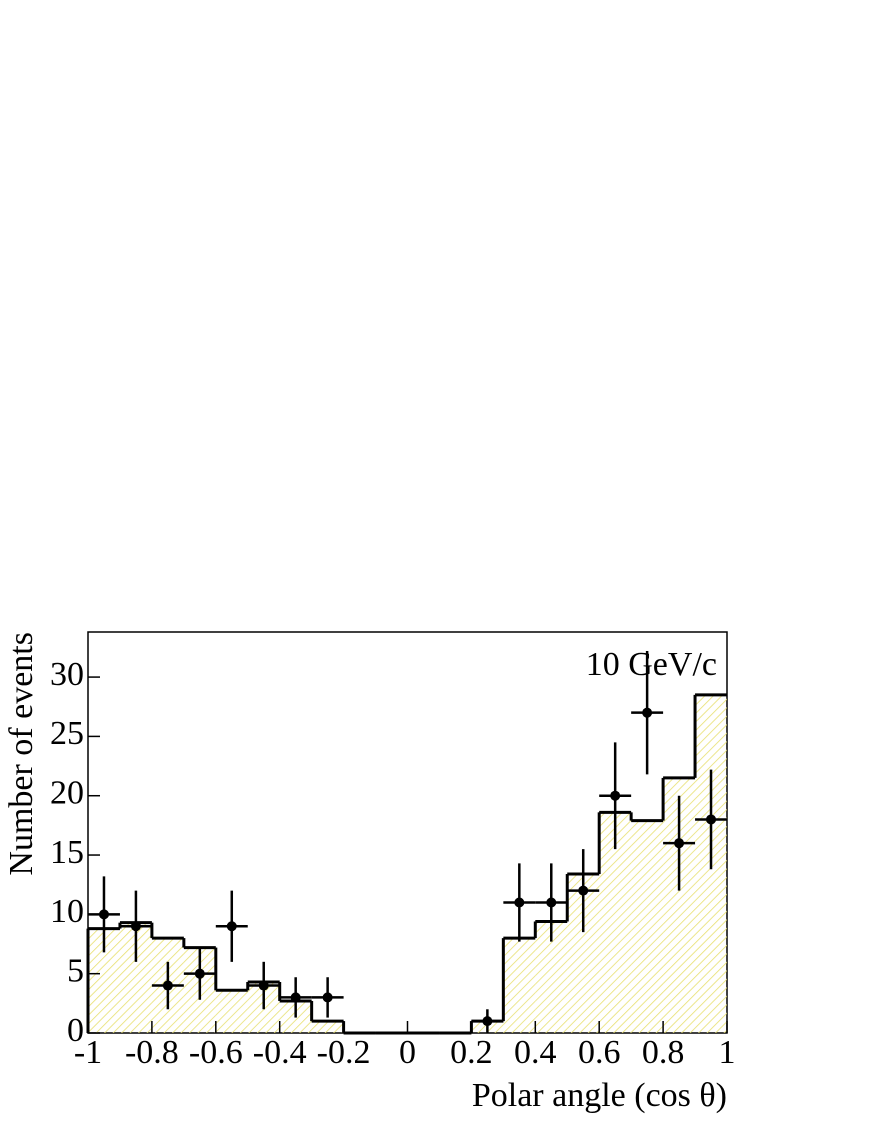  Describe the element at coordinates (599, 1095) in the screenshot. I see `x-axis-label: Polar angle (cos θ)` at that location.